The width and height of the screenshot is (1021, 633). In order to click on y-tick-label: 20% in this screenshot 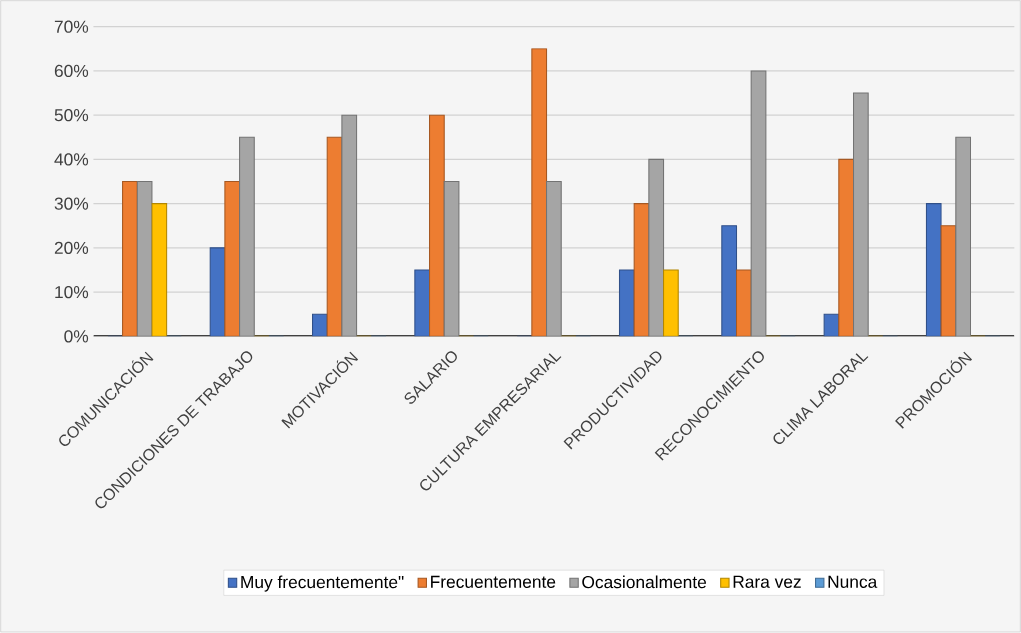, I will do `click(71, 248)`.